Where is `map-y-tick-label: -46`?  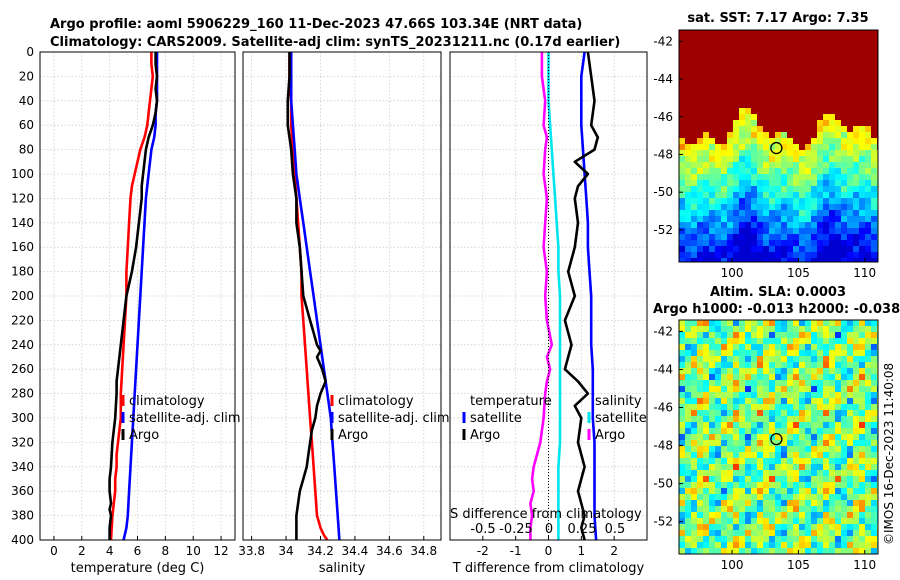 map-y-tick-label: -46 is located at coordinates (663, 408).